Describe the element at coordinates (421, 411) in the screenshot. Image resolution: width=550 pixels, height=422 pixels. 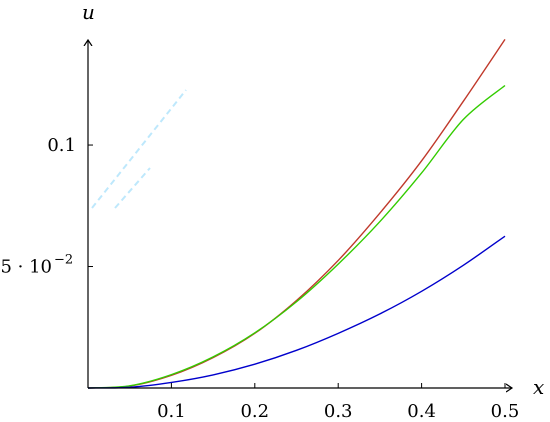
I see `x-tick-label: 0.4` at that location.